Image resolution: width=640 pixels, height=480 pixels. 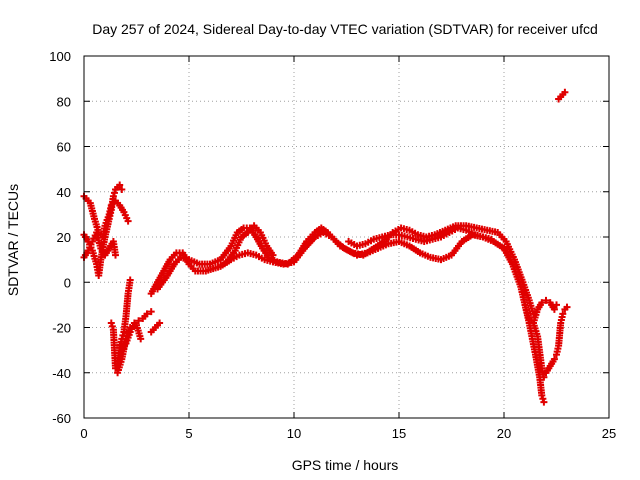 What do you see at coordinates (61, 373) in the screenshot?
I see `y-tick-label: -40` at bounding box center [61, 373].